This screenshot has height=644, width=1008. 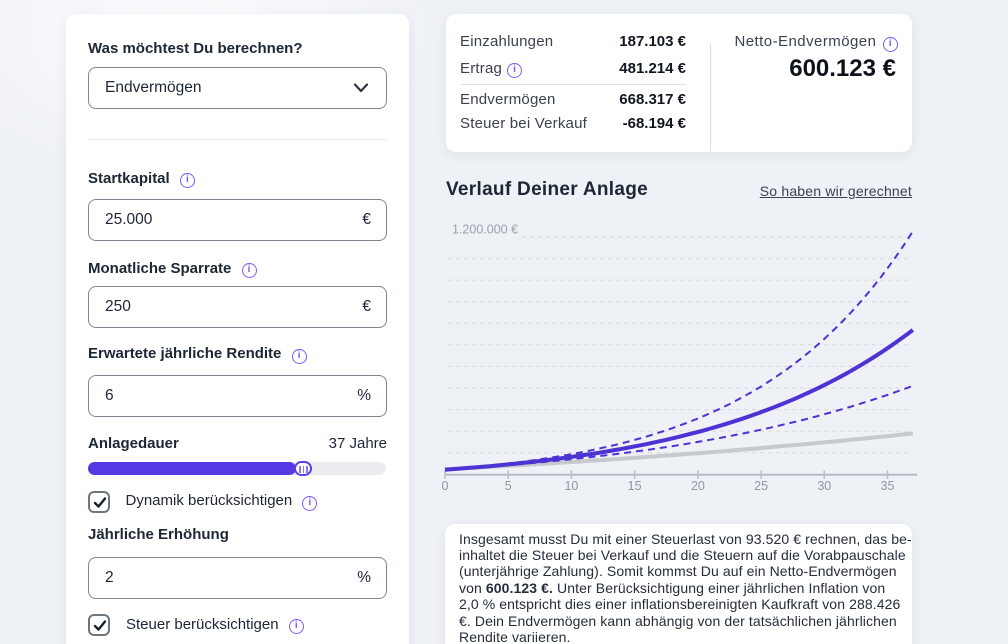 What do you see at coordinates (635, 486) in the screenshot?
I see `svg-text: 15` at bounding box center [635, 486].